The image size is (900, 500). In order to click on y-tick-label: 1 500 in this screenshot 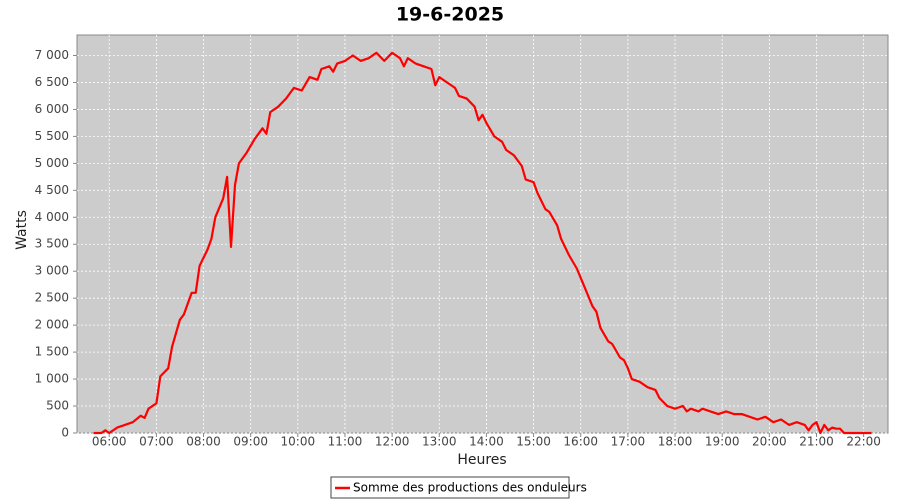, I will do `click(52, 352)`.